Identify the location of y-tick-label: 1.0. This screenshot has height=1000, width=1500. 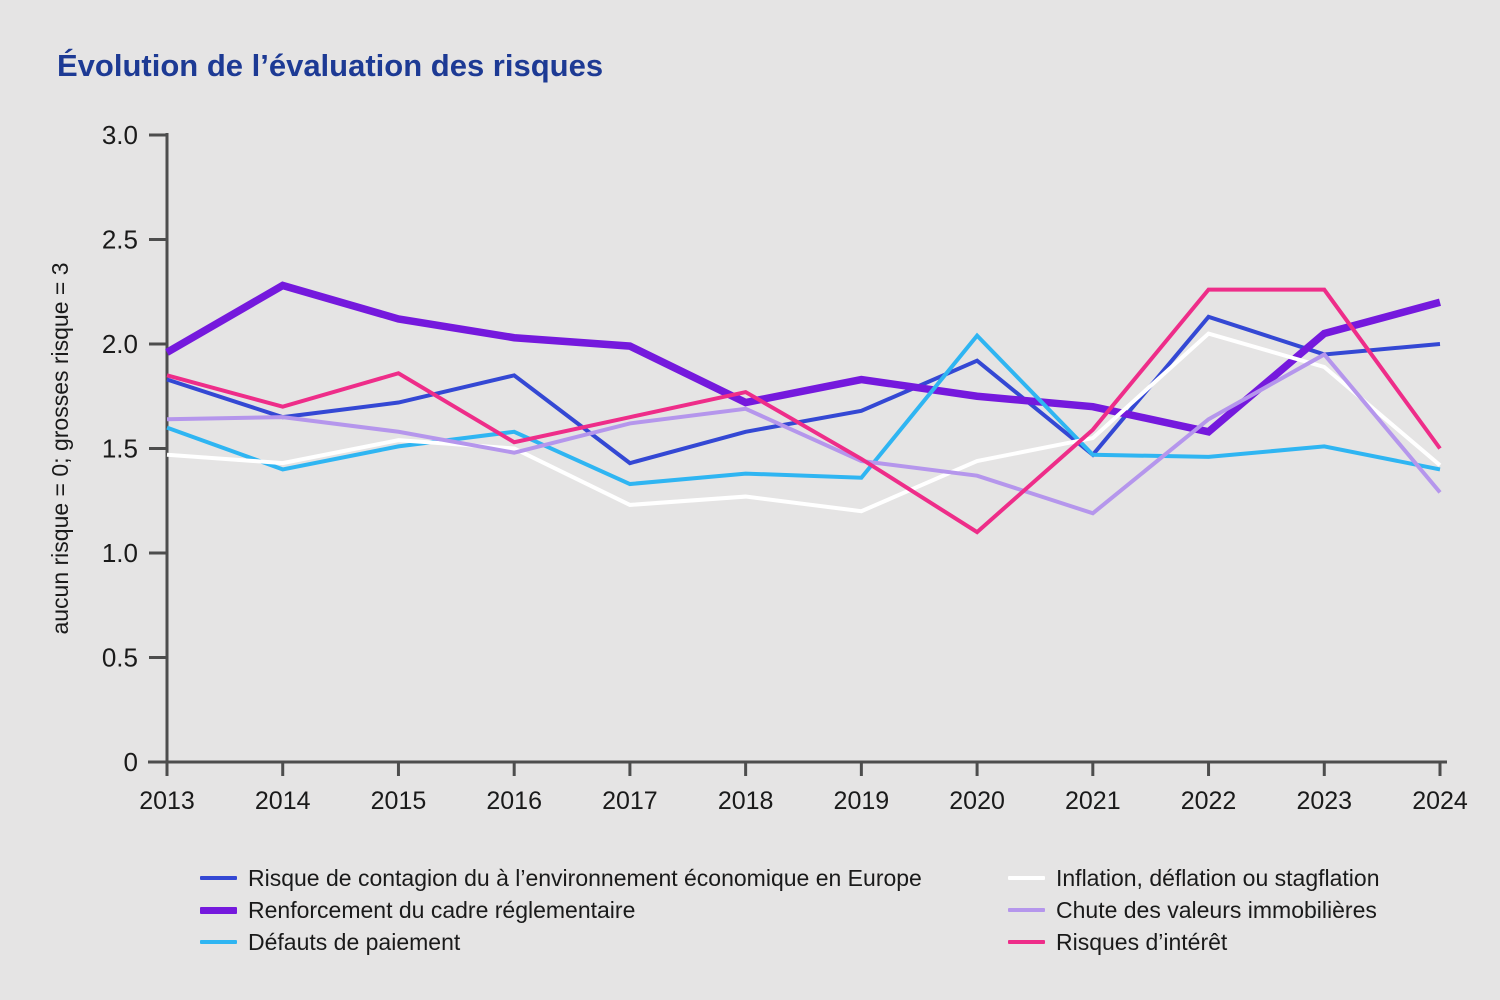
(120, 553).